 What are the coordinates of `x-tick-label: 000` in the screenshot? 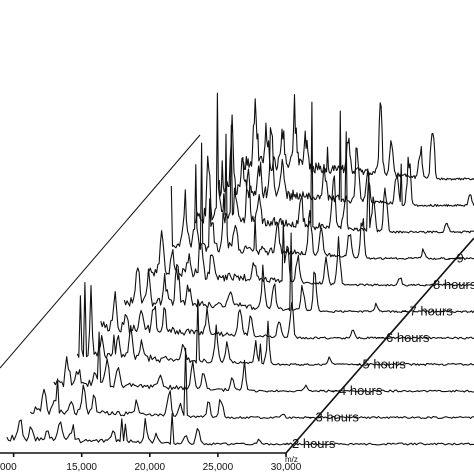 It's located at (8, 467).